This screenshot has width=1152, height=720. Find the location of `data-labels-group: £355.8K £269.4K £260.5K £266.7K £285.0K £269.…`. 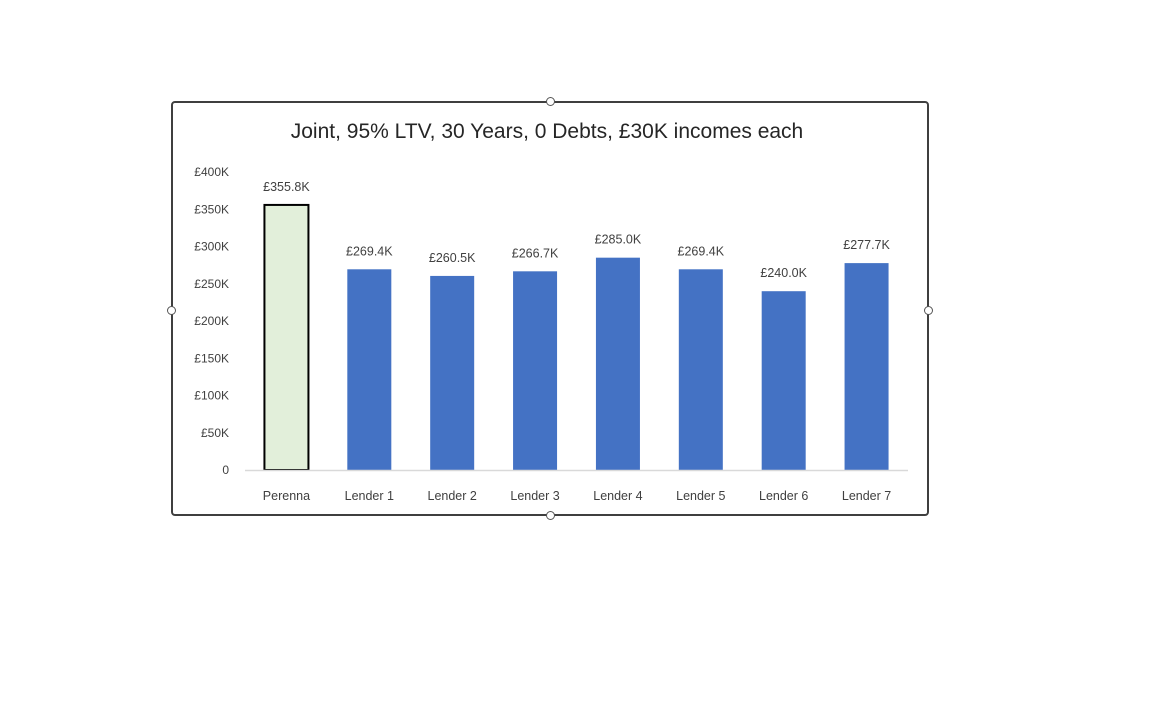

data-labels-group: £355.8K £269.4K £260.5K £266.7K £285.0K £269.… is located at coordinates (576, 230).